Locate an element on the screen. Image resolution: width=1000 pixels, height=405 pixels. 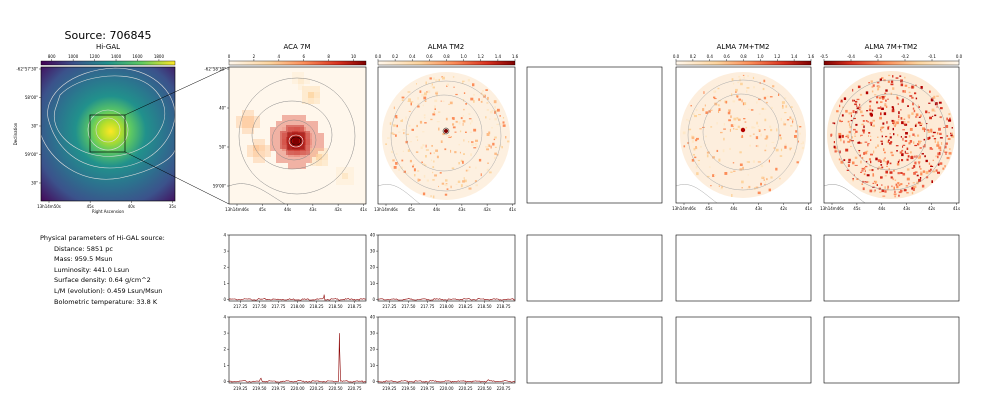
colorbar-tick-label: 4 is located at coordinates (279, 56).